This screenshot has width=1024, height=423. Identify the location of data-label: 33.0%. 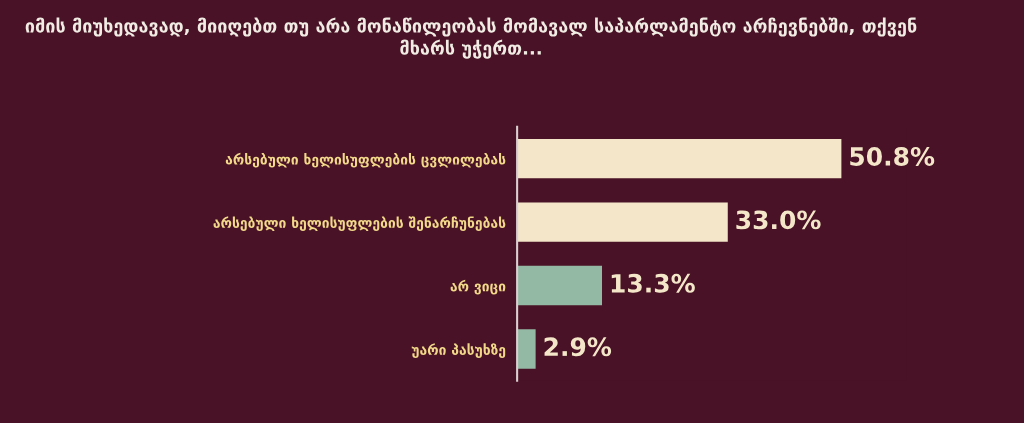
(778, 220).